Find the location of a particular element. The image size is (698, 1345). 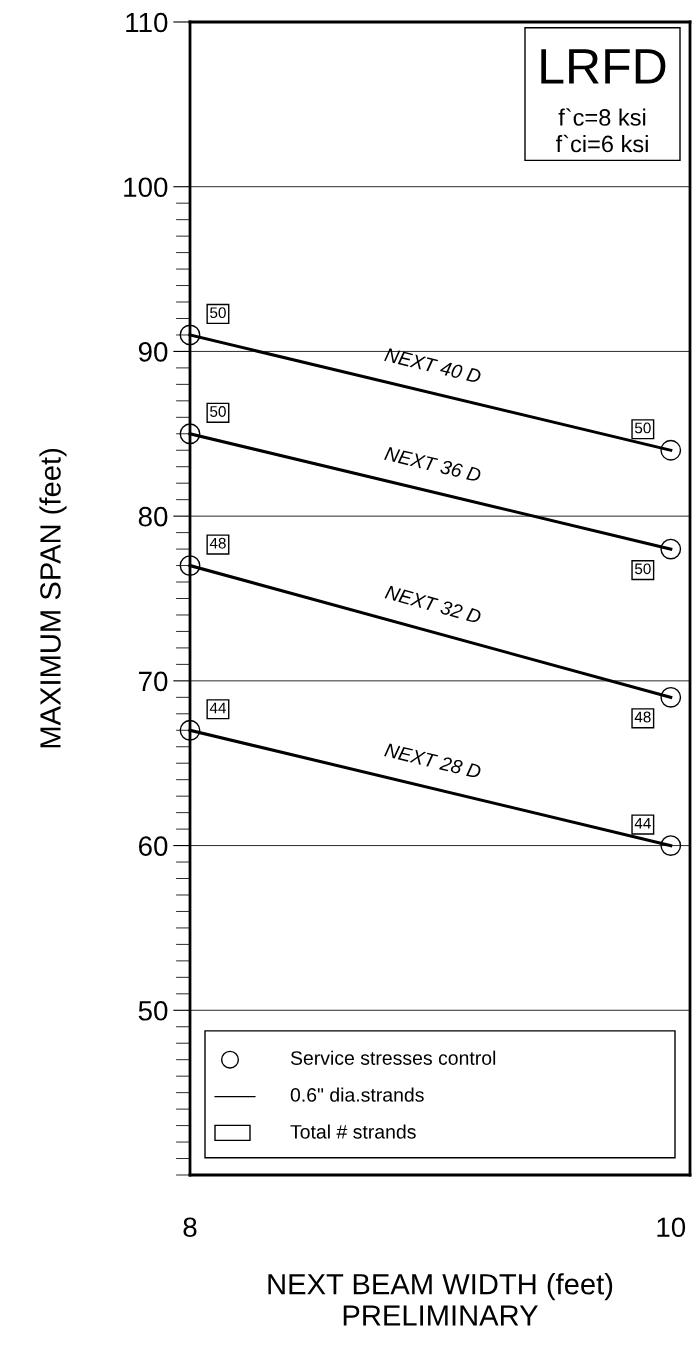

text: NEXT 40 D is located at coordinates (433, 365).